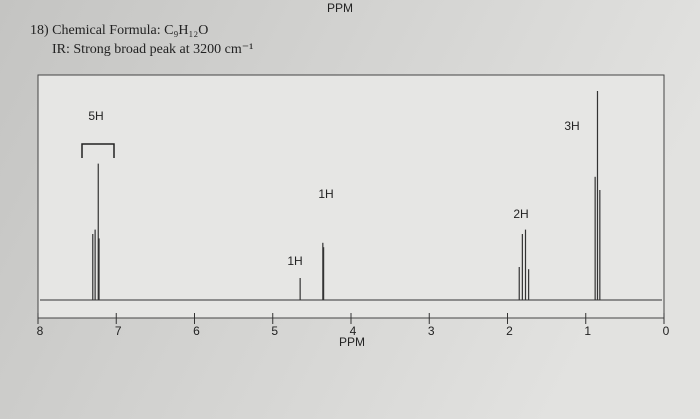 The height and width of the screenshot is (419, 700). Describe the element at coordinates (353, 331) in the screenshot. I see `x-tick-label: 4` at that location.